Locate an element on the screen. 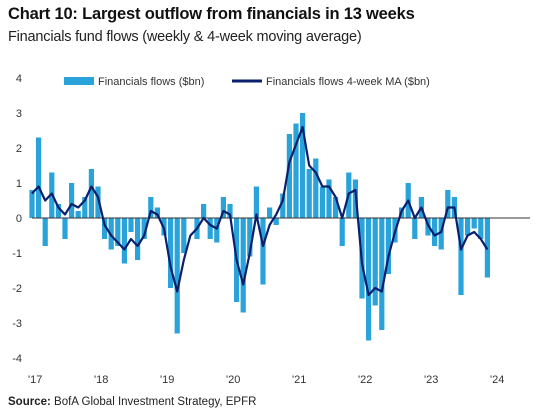 Image resolution: width=555 pixels, height=417 pixels. y-tick-label: 1 is located at coordinates (19, 184).